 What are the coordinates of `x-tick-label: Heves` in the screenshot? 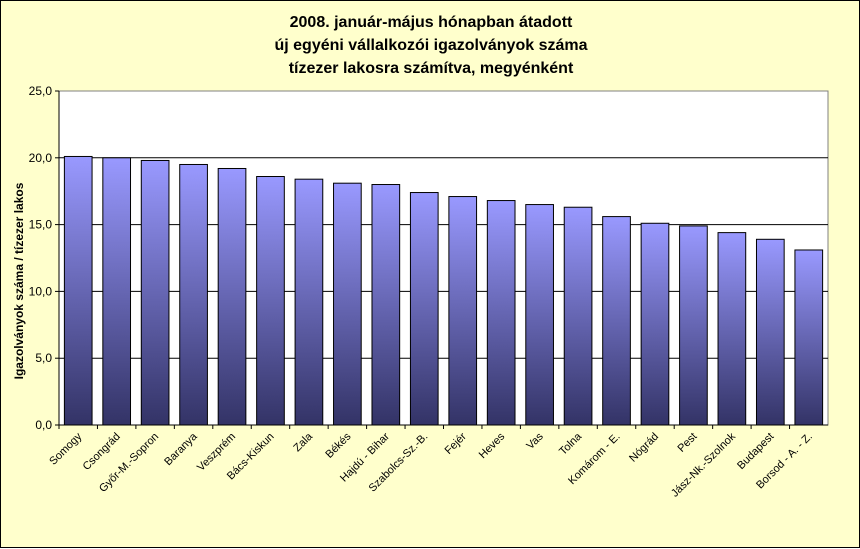 It's located at (492, 445).